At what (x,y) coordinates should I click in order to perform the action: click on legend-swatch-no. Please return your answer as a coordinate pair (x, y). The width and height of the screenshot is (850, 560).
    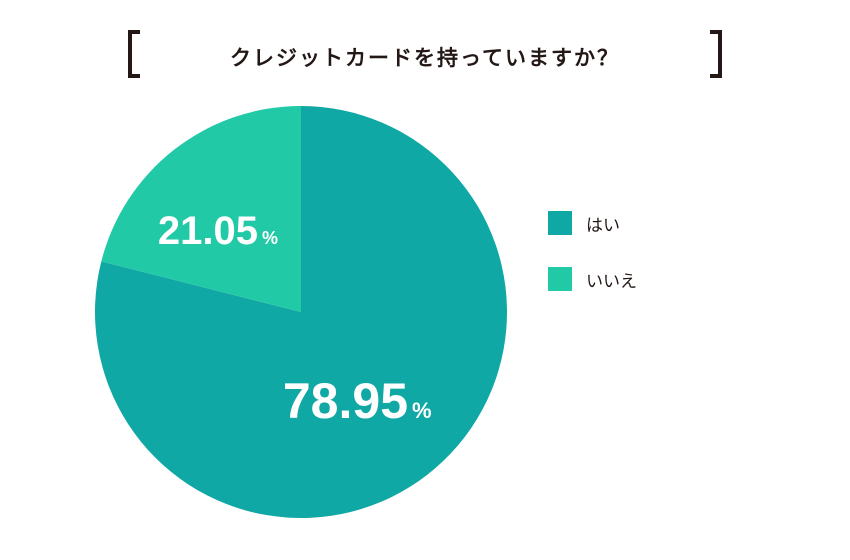
    Looking at the image, I should click on (560, 279).